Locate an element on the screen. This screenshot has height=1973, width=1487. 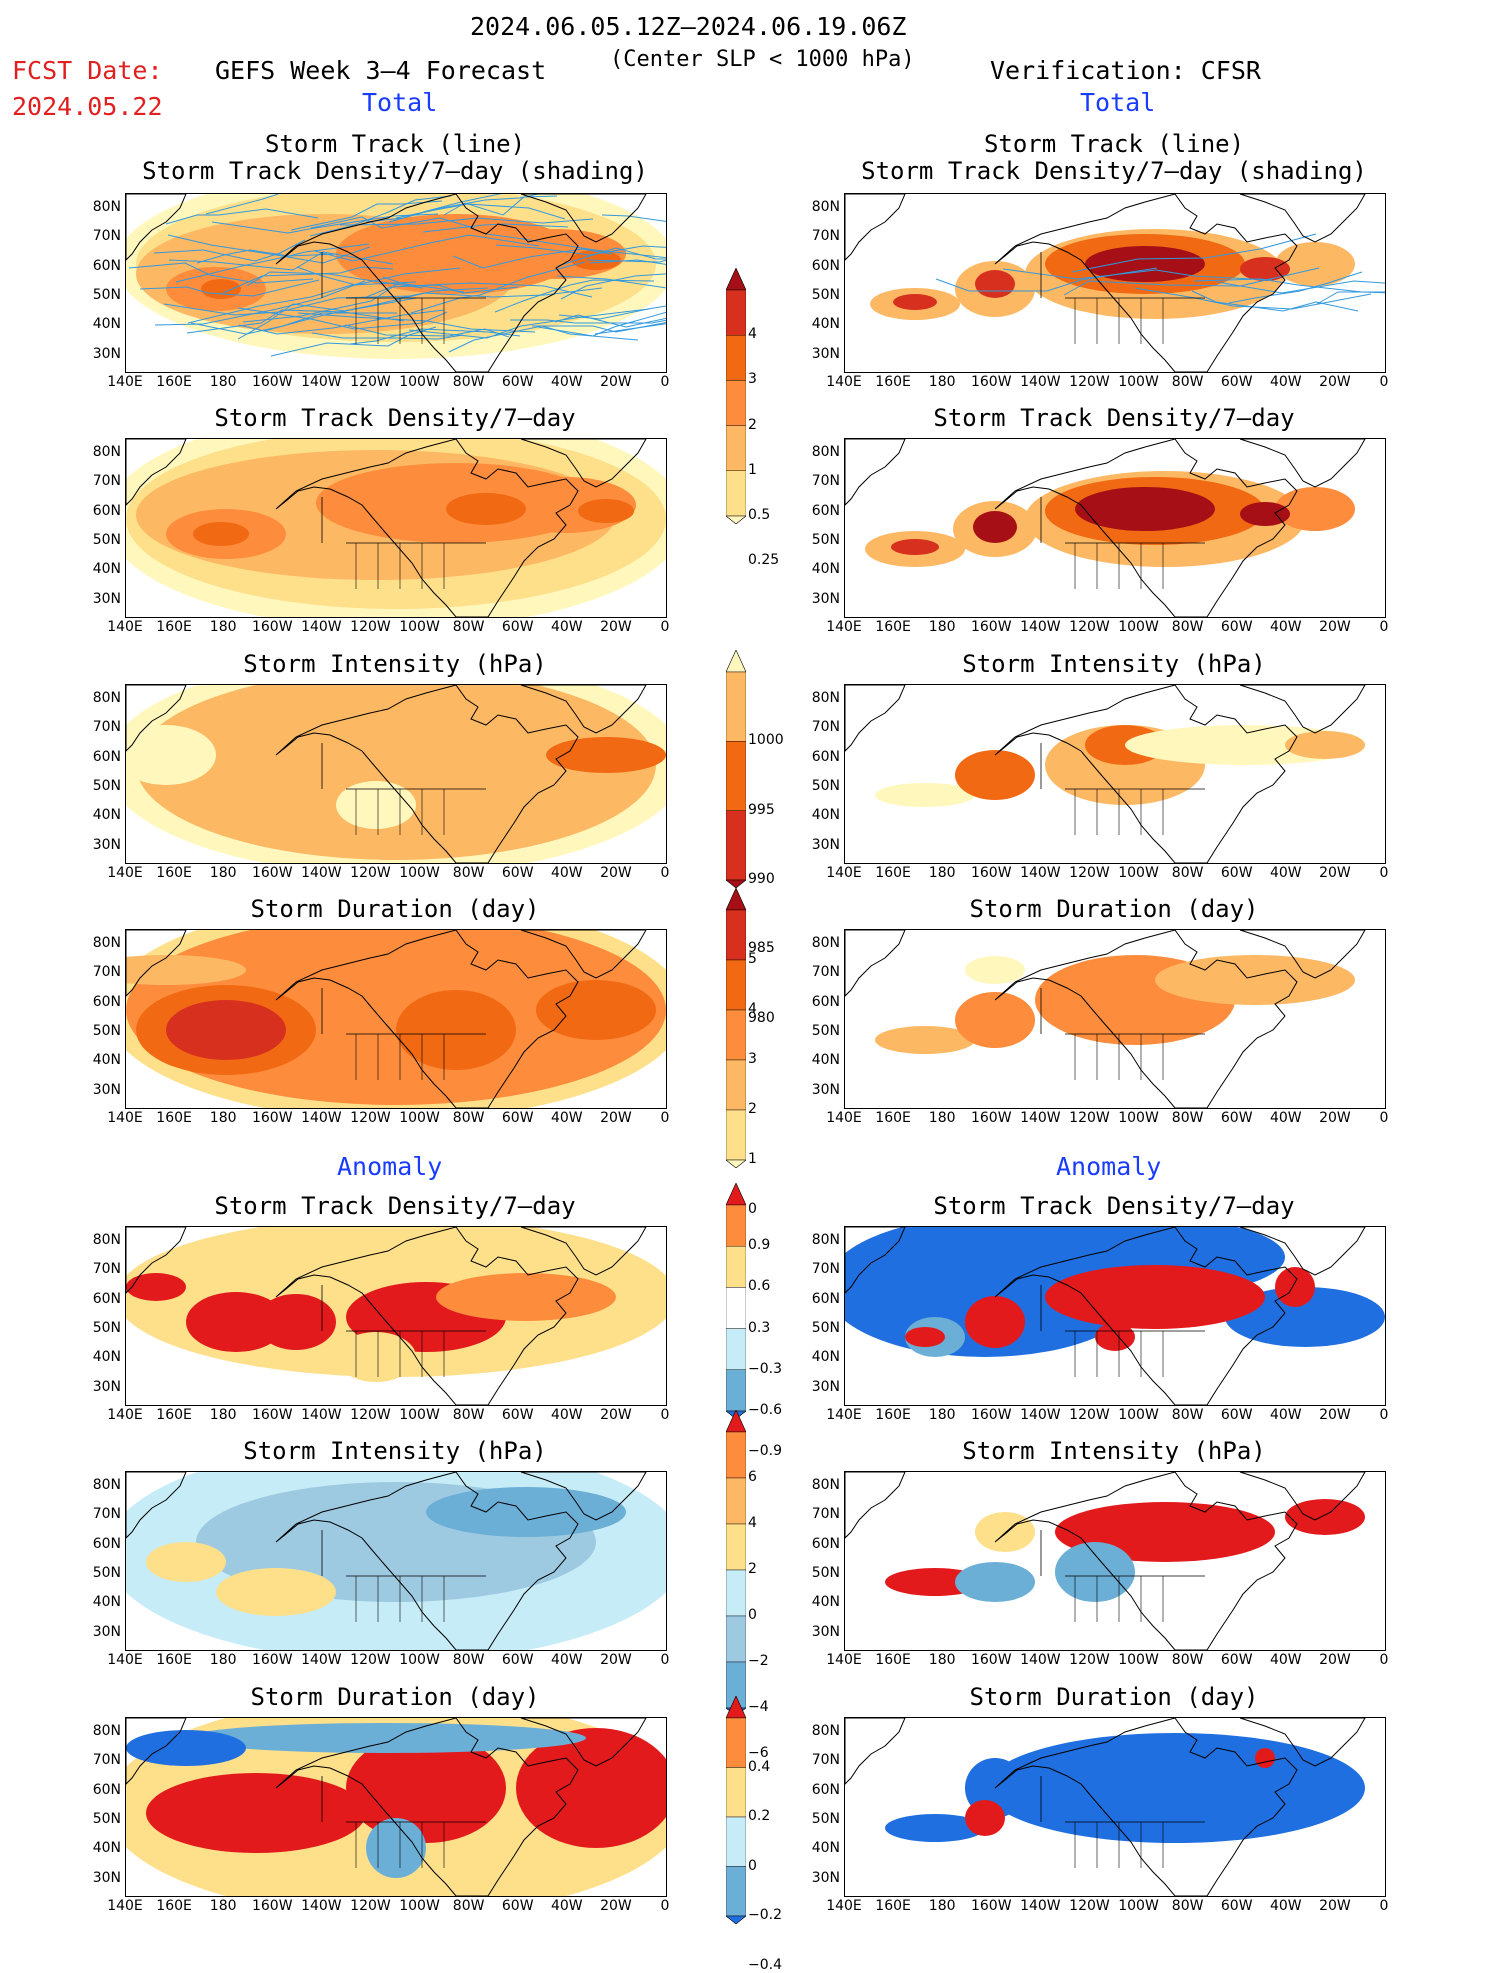
colorbar-cap-bottom is located at coordinates (736, 1920).